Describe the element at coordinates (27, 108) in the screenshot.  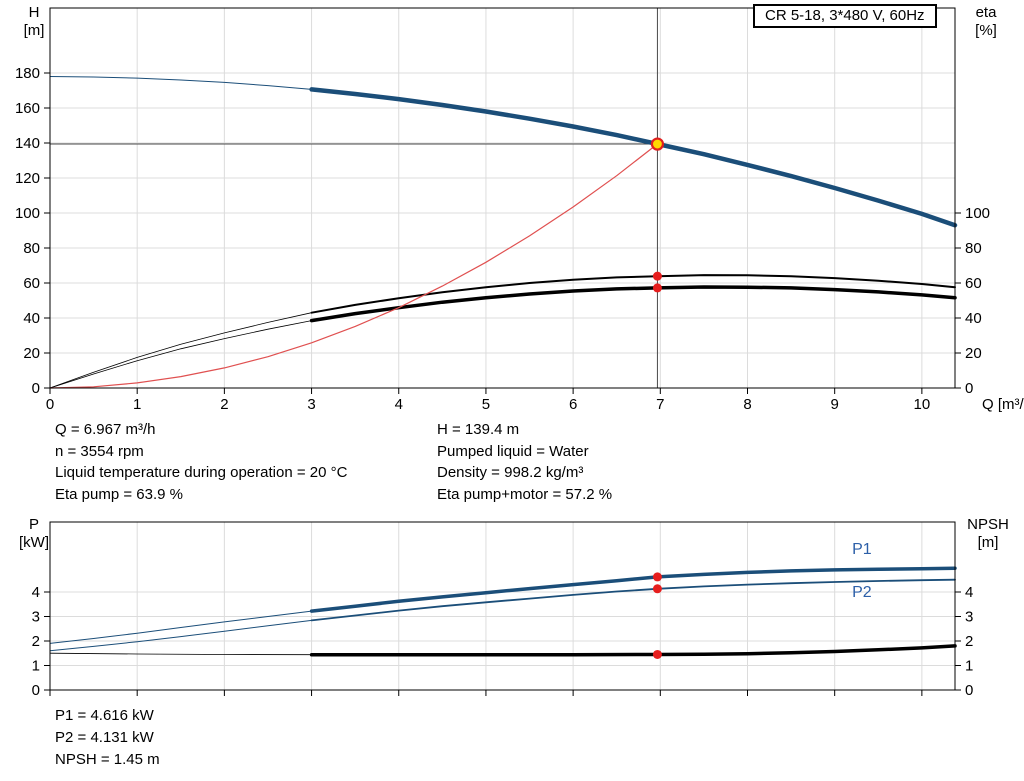
I see `y-tick-label-left: 160` at that location.